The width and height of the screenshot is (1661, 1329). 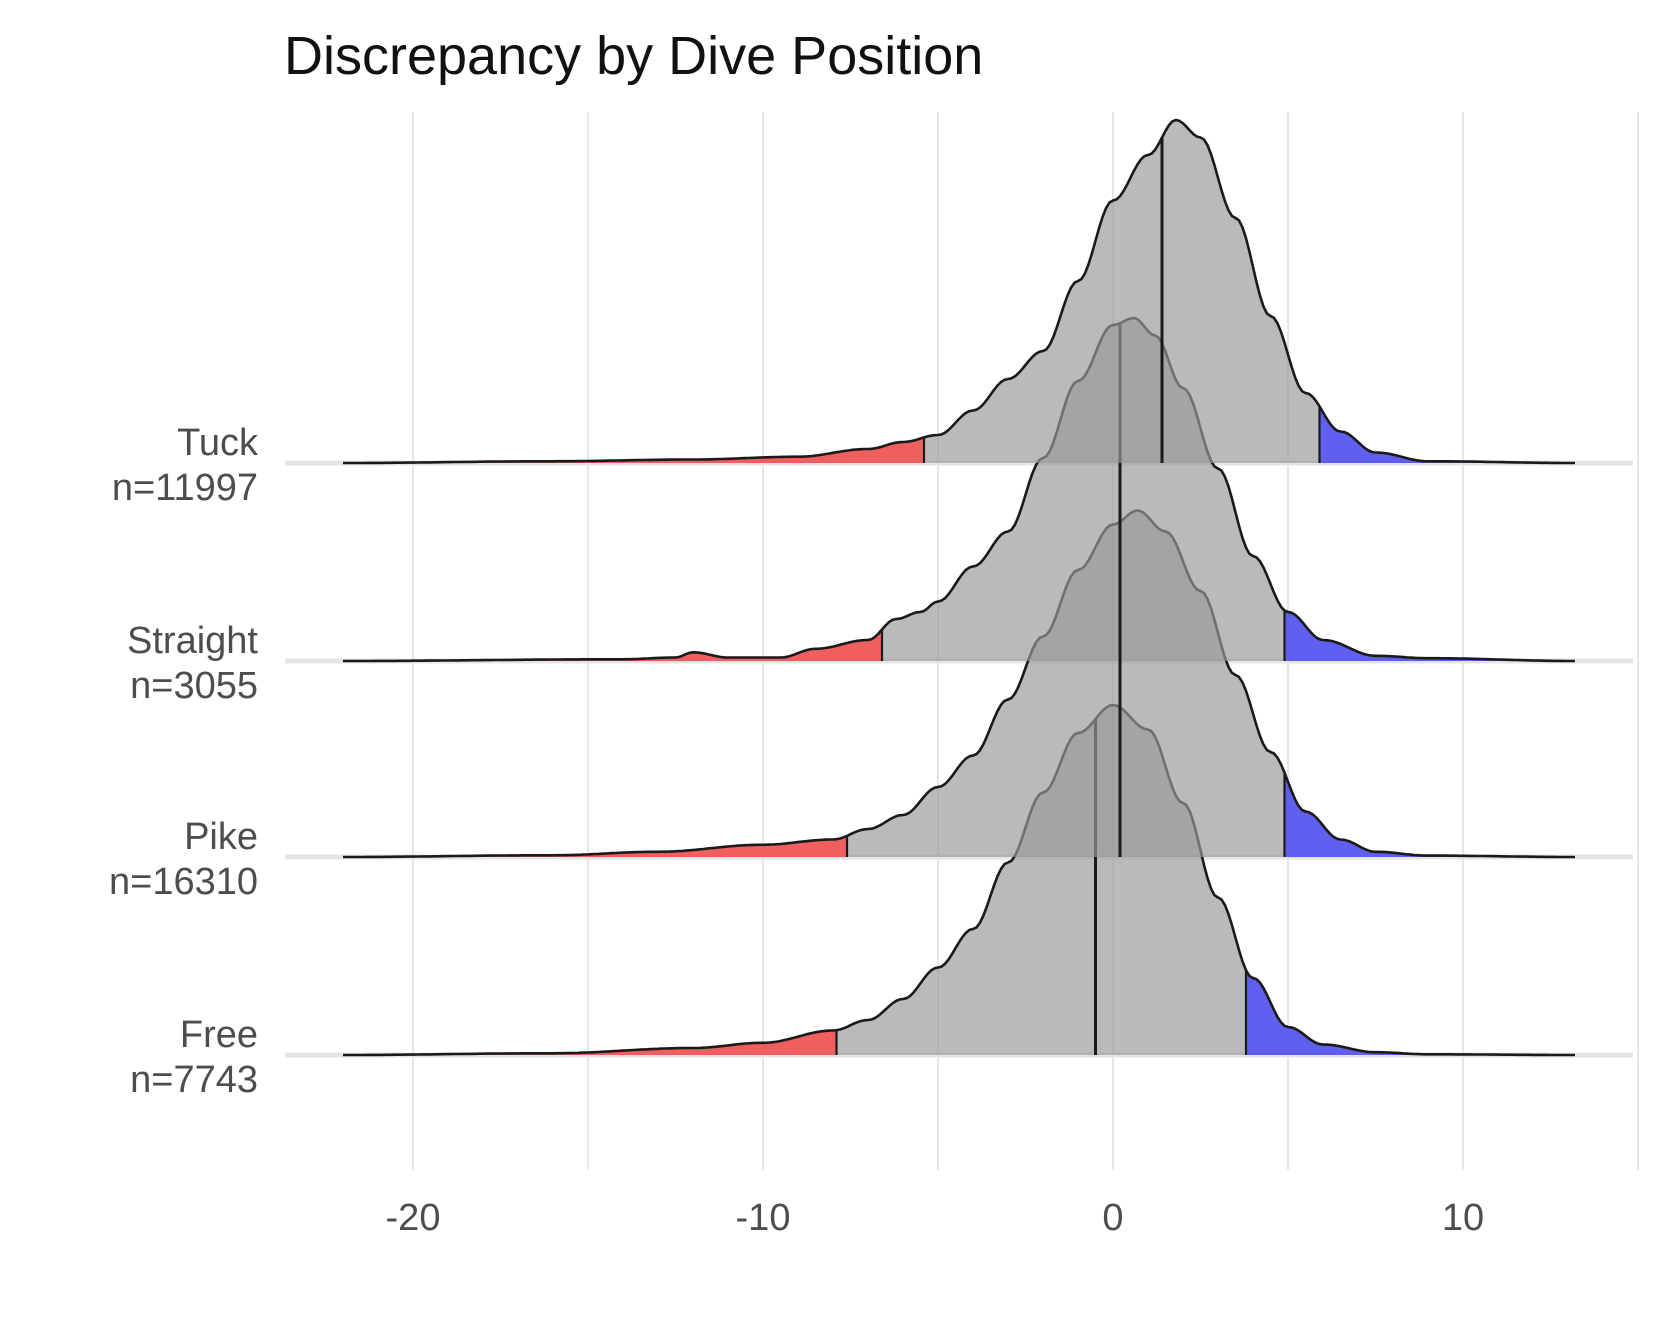 What do you see at coordinates (1429, 814) in the screenshot?
I see `ridge-upper-tail-pike` at bounding box center [1429, 814].